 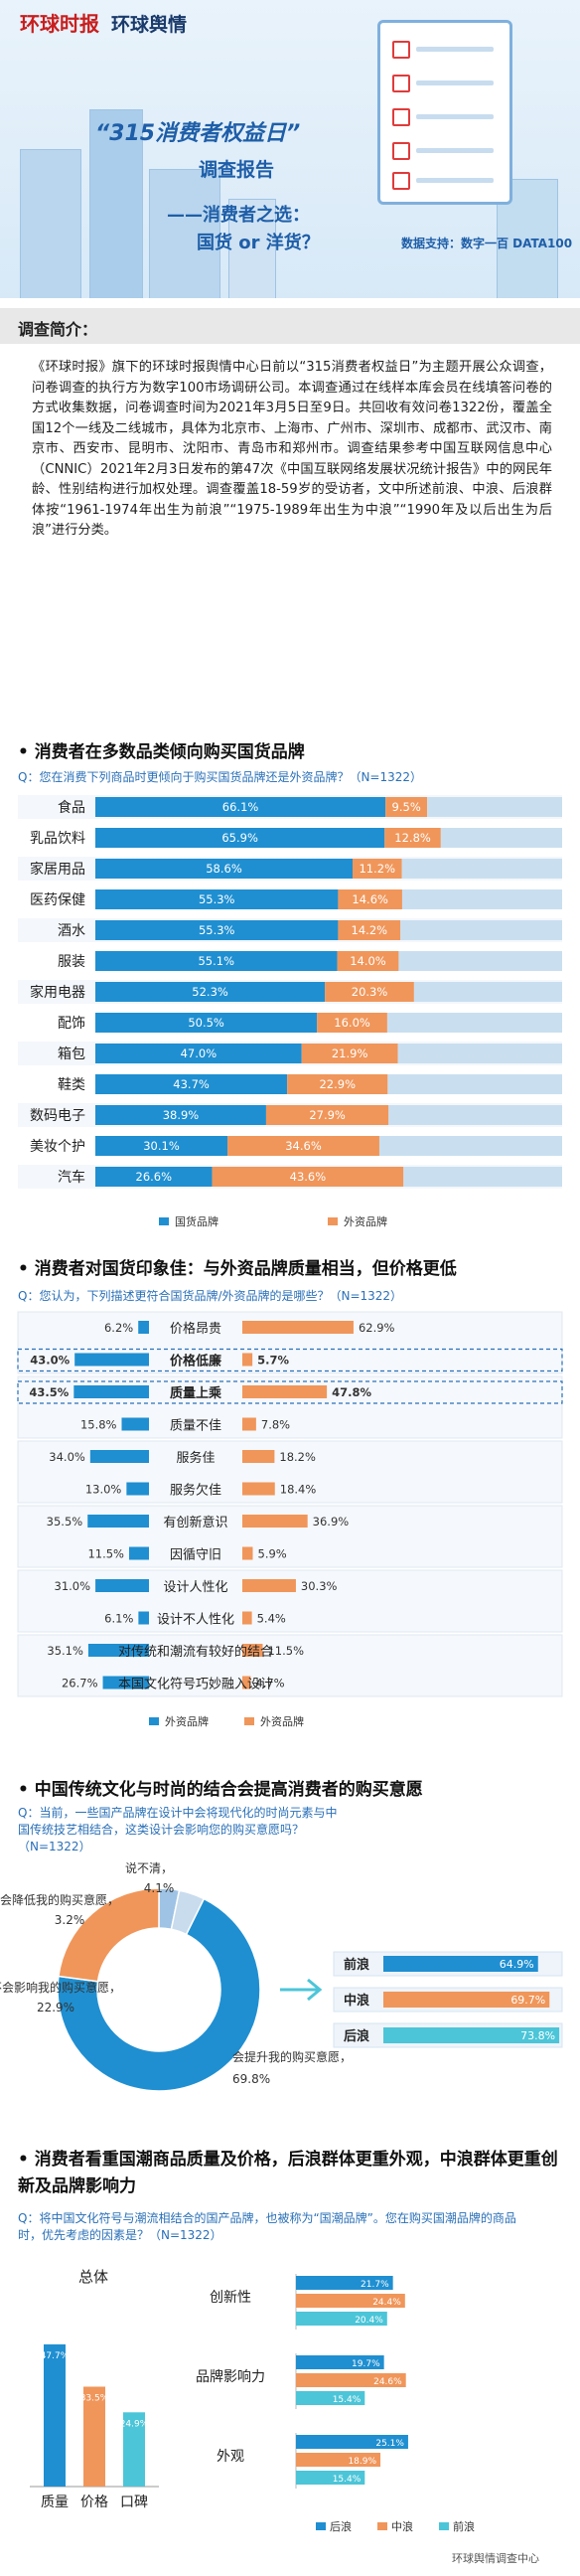 What do you see at coordinates (466, 2000) in the screenshot?
I see `breakdown-bar` at bounding box center [466, 2000].